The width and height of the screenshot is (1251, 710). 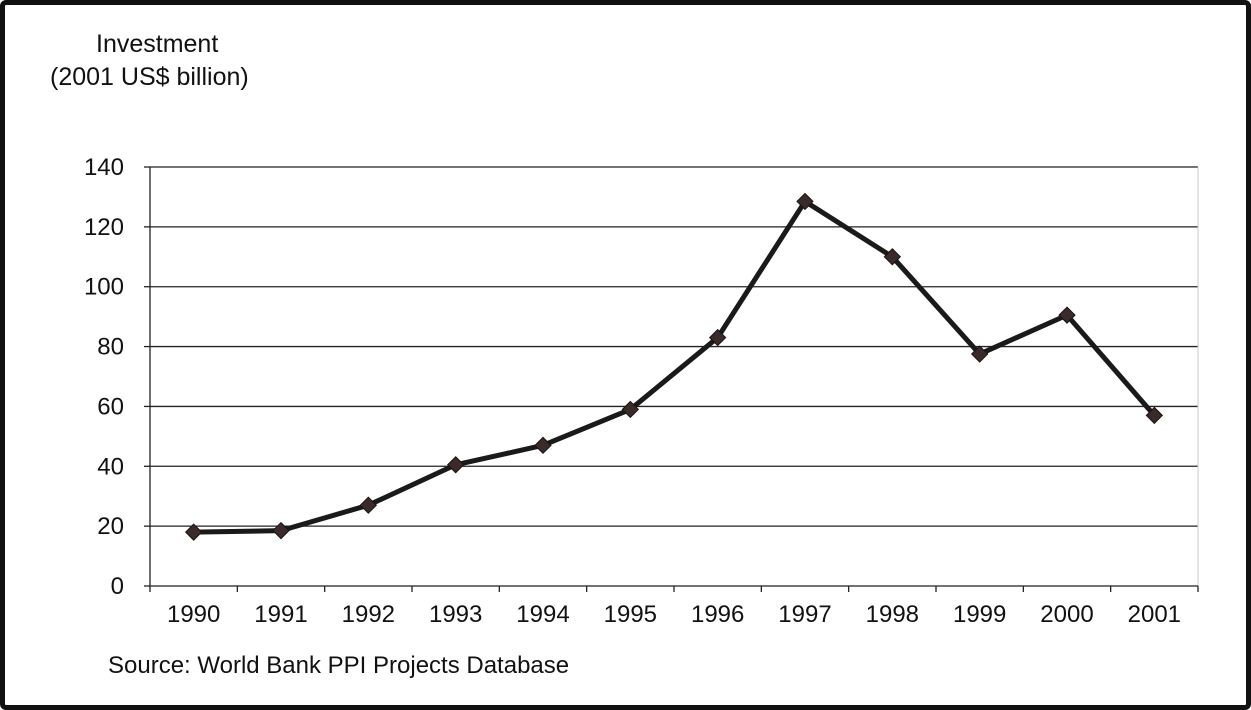 I want to click on x-tick-label-1990: 1990, so click(x=193, y=614).